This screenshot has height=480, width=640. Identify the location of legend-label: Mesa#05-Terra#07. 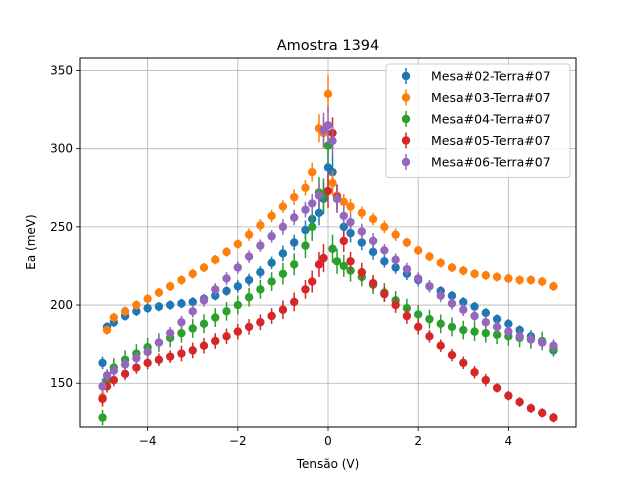
(491, 140).